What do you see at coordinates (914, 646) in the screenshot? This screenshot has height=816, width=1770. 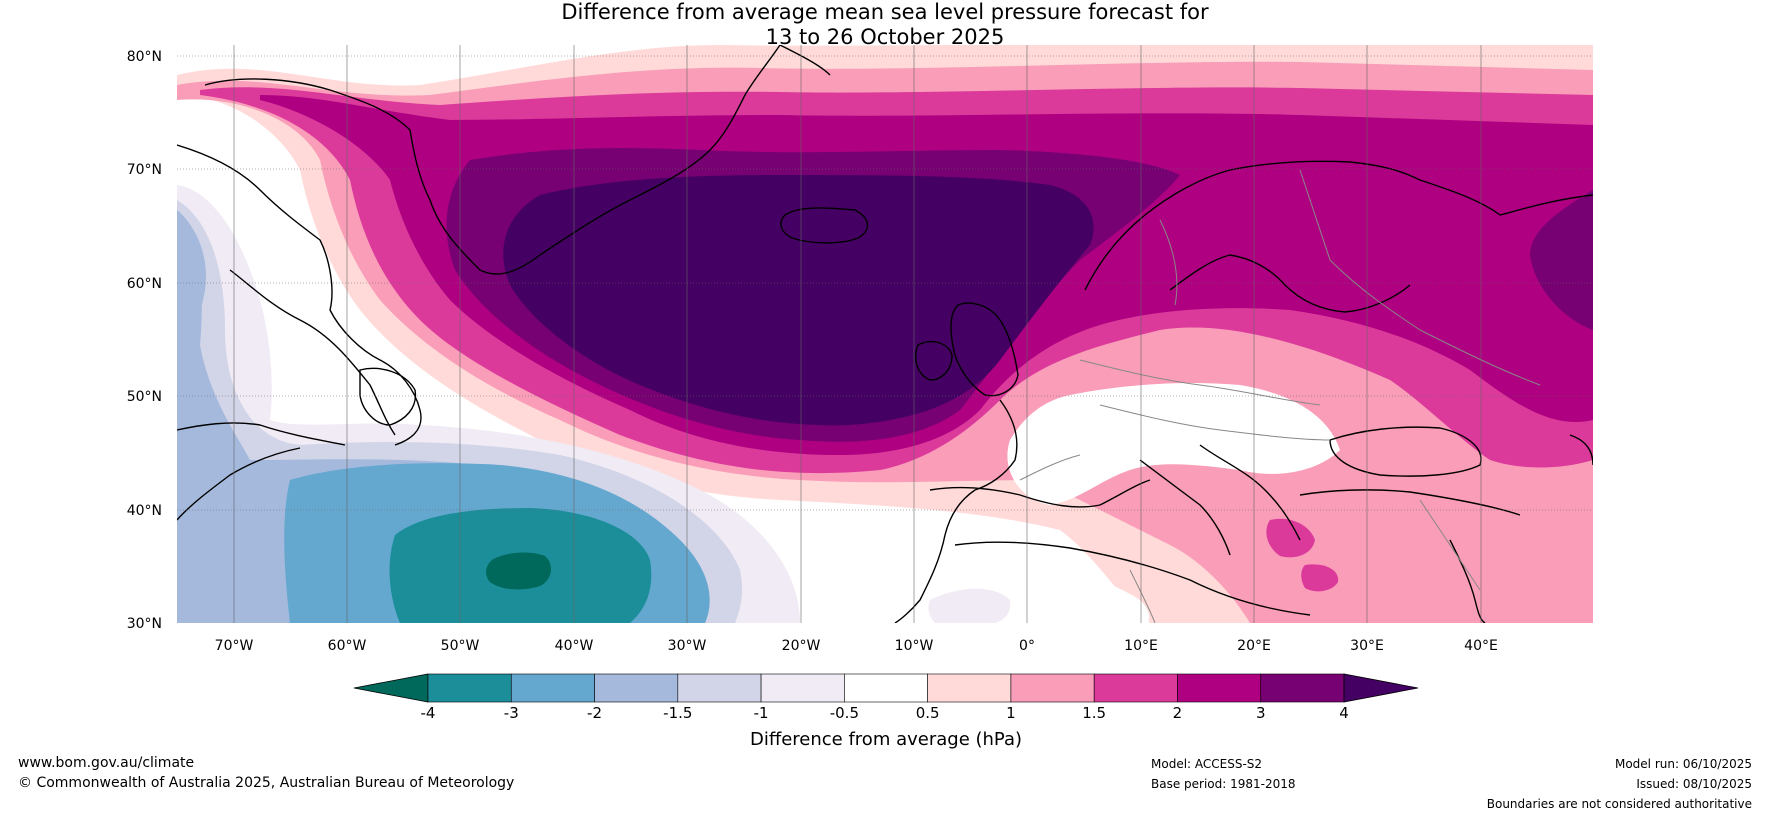 I see `lon-label: 10°W` at bounding box center [914, 646].